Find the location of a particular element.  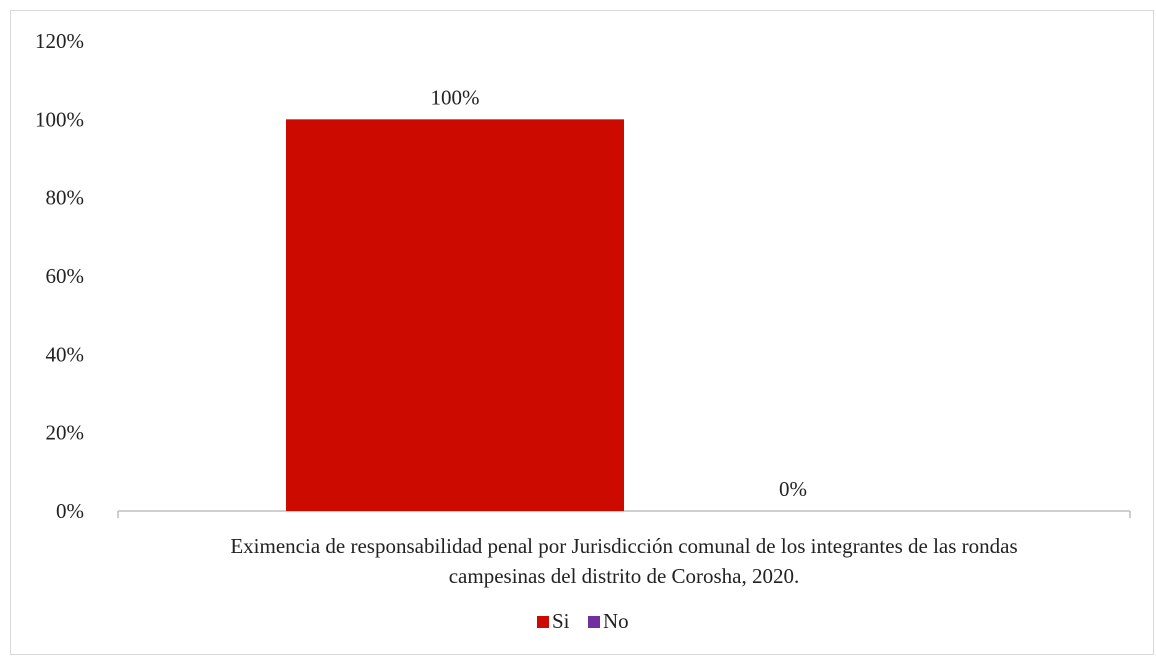

data-label-no: 0% is located at coordinates (793, 489).